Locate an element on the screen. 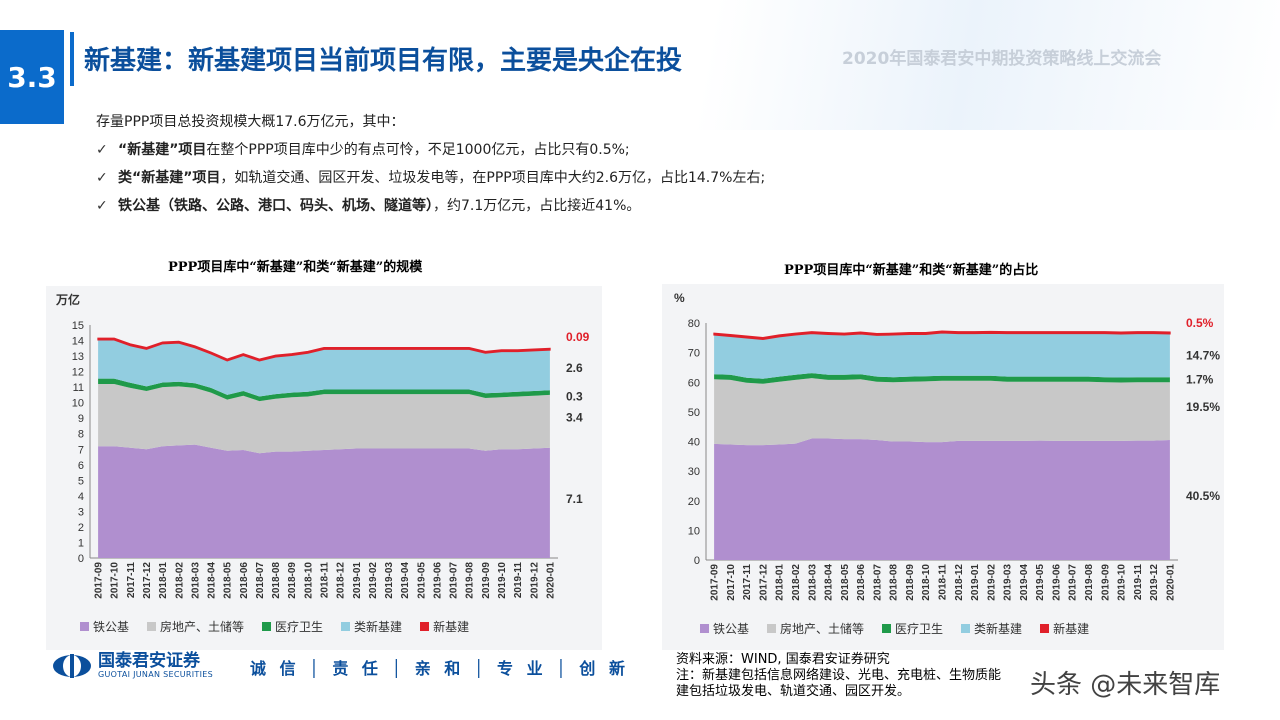 The image size is (1280, 720). x-tick-label: 2019-04 is located at coordinates (1024, 582).